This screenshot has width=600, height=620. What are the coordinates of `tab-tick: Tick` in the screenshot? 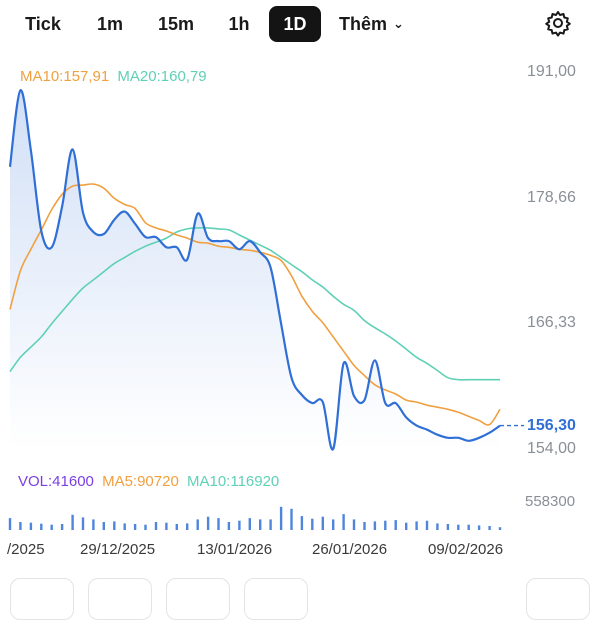 It's located at (43, 24).